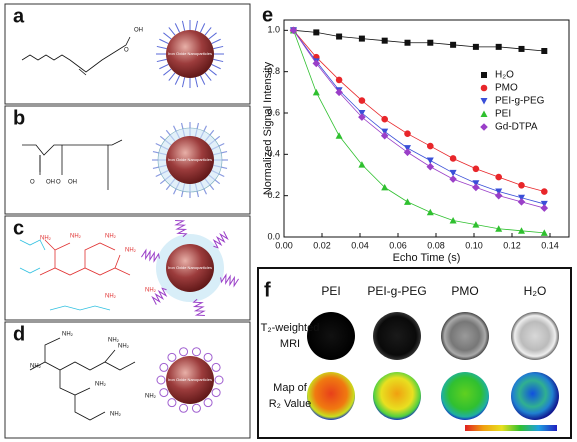  I want to click on structure-d, so click(82, 379).